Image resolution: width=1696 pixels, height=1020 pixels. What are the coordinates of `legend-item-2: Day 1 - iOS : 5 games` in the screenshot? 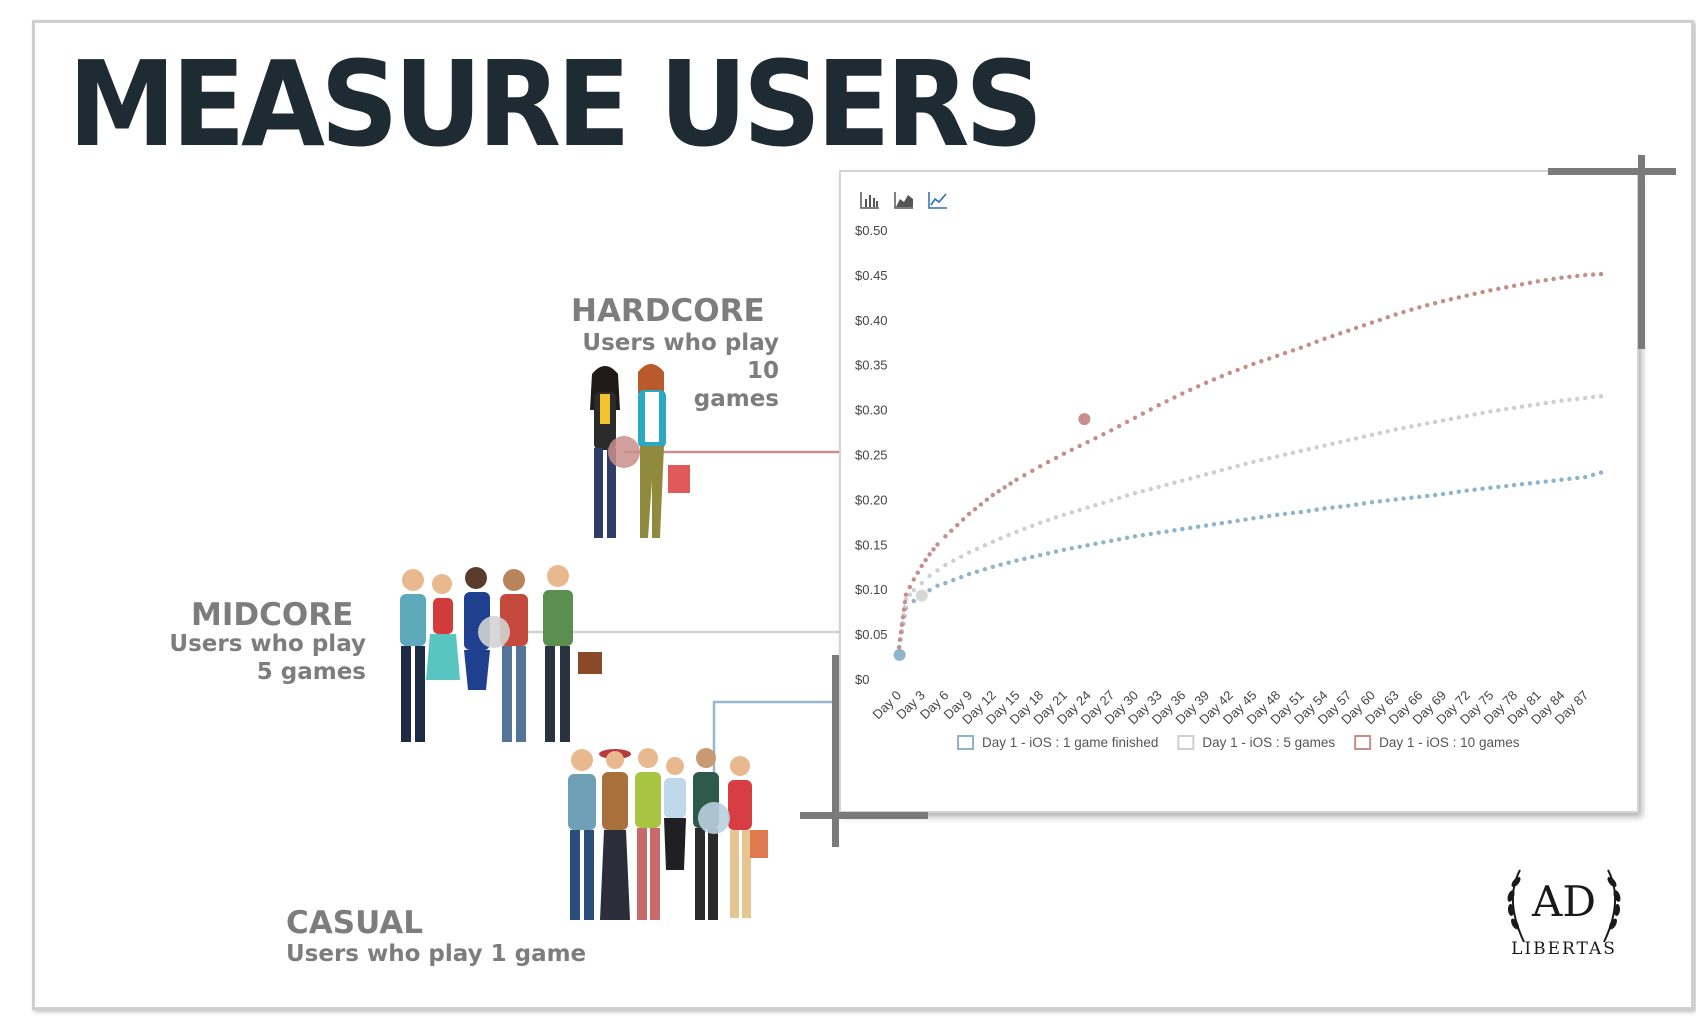 It's located at (1256, 742).